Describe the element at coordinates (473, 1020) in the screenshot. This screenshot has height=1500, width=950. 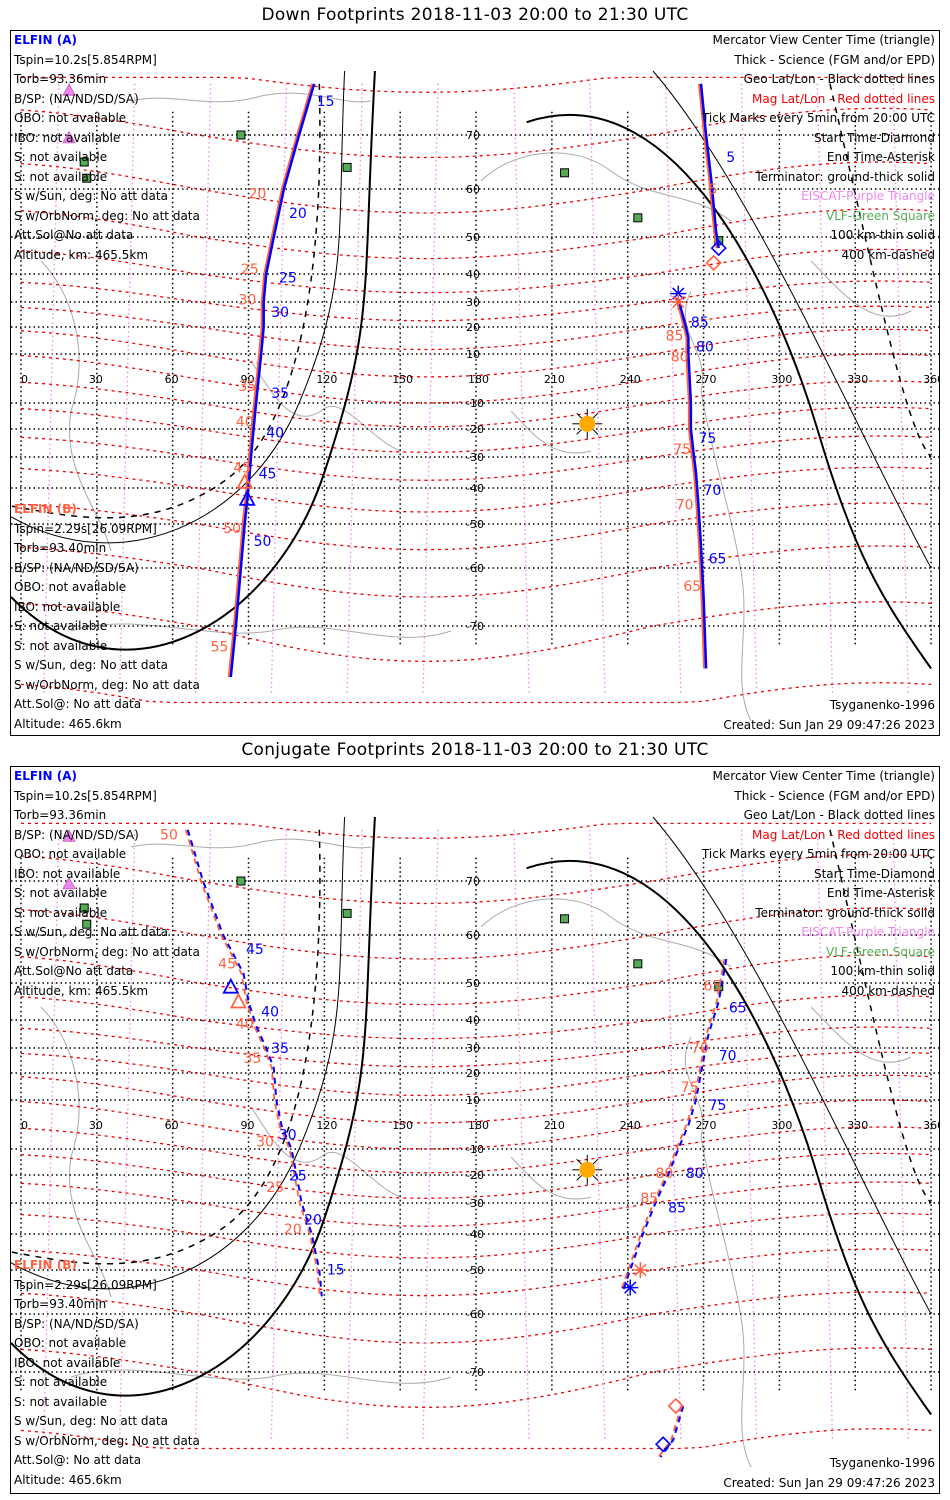
I see `lat-tick-label: 40` at that location.